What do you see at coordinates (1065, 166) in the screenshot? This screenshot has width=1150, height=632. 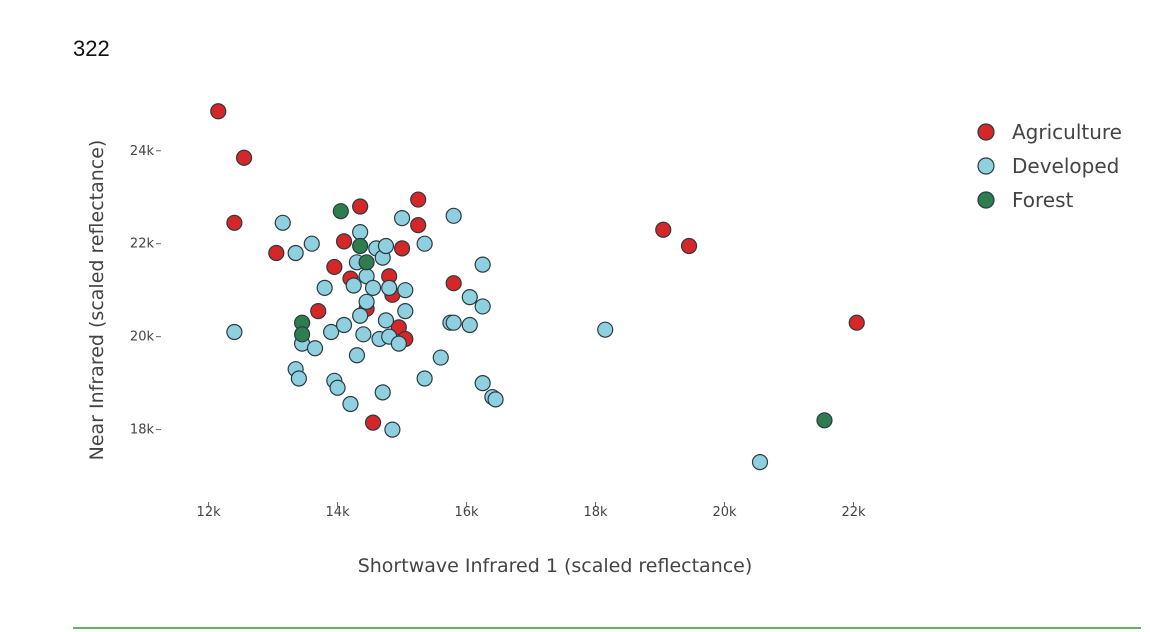 I see `legend-label: Developed` at bounding box center [1065, 166].